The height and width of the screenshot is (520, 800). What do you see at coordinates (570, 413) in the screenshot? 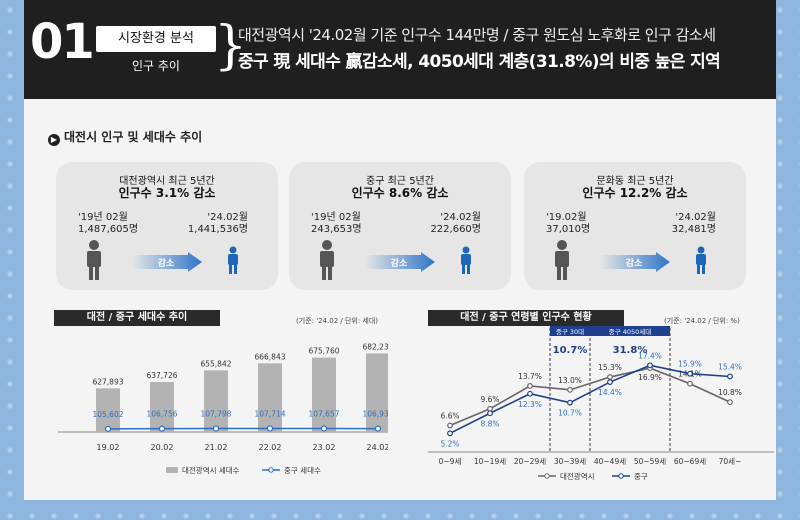
I see `line-value-label: 10.7%` at bounding box center [570, 413].